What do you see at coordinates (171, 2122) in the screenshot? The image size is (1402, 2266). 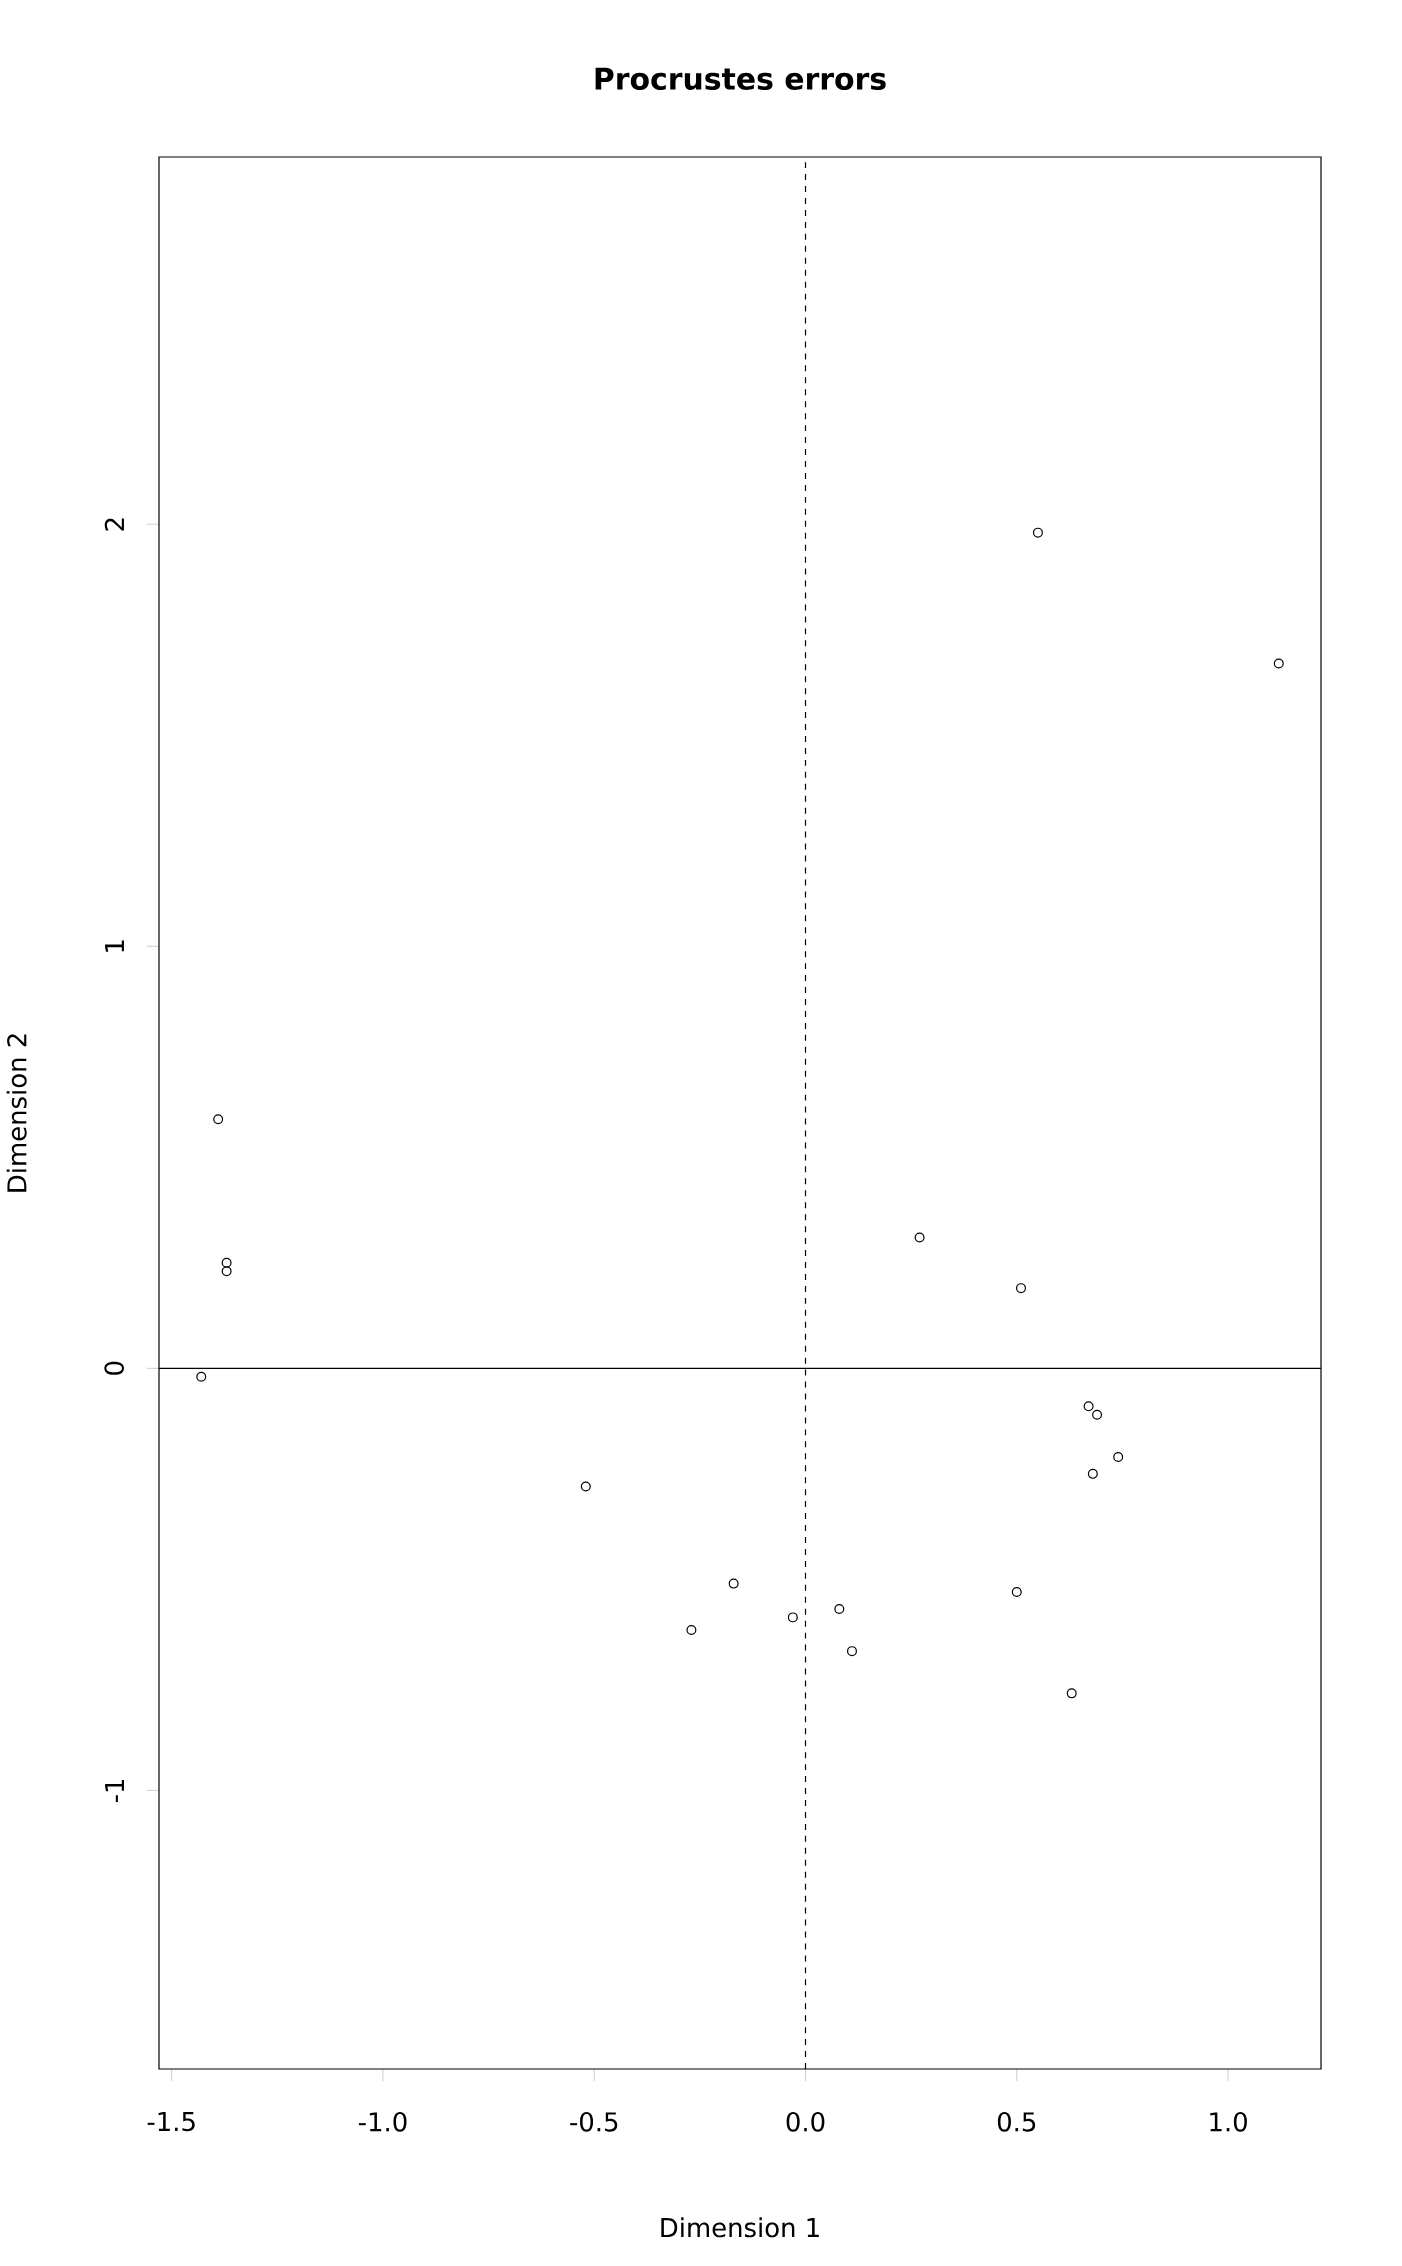 I see `x-tick-label: -1.5` at bounding box center [171, 2122].